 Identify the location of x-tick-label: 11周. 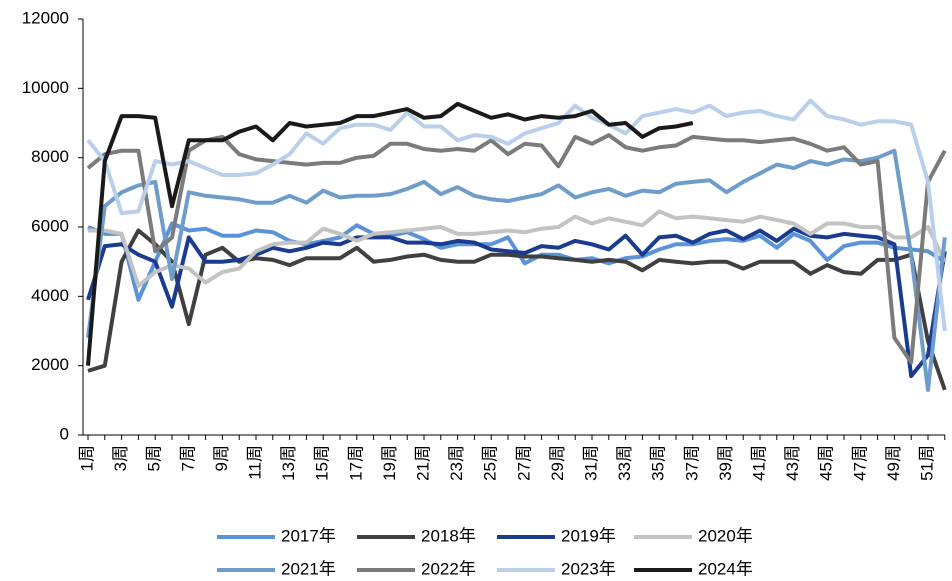
(254, 462).